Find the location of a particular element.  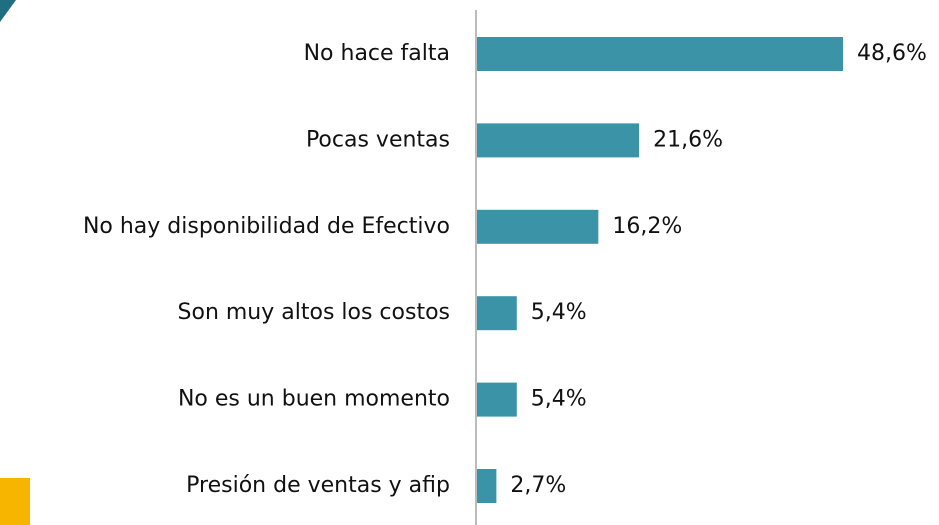

category-label: No hay disponibilidad de Efectivo is located at coordinates (266, 226).